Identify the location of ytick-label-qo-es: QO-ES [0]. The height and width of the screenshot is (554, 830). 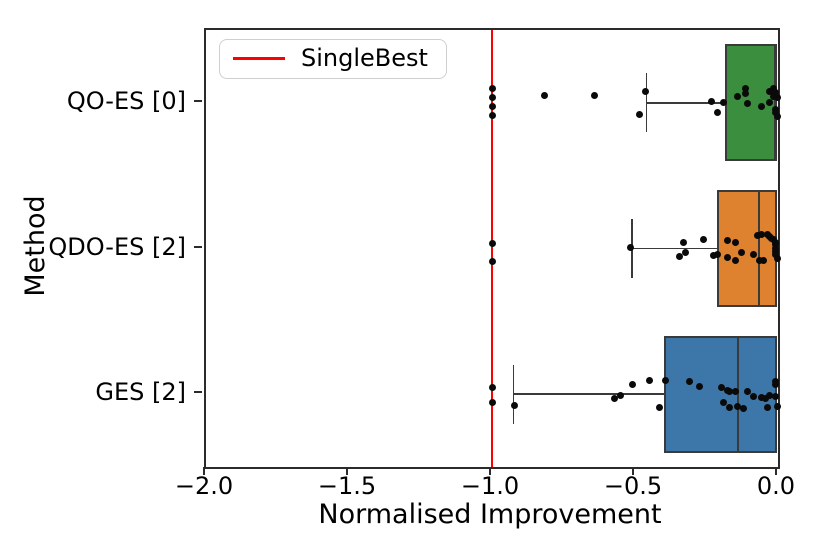
(126, 101).